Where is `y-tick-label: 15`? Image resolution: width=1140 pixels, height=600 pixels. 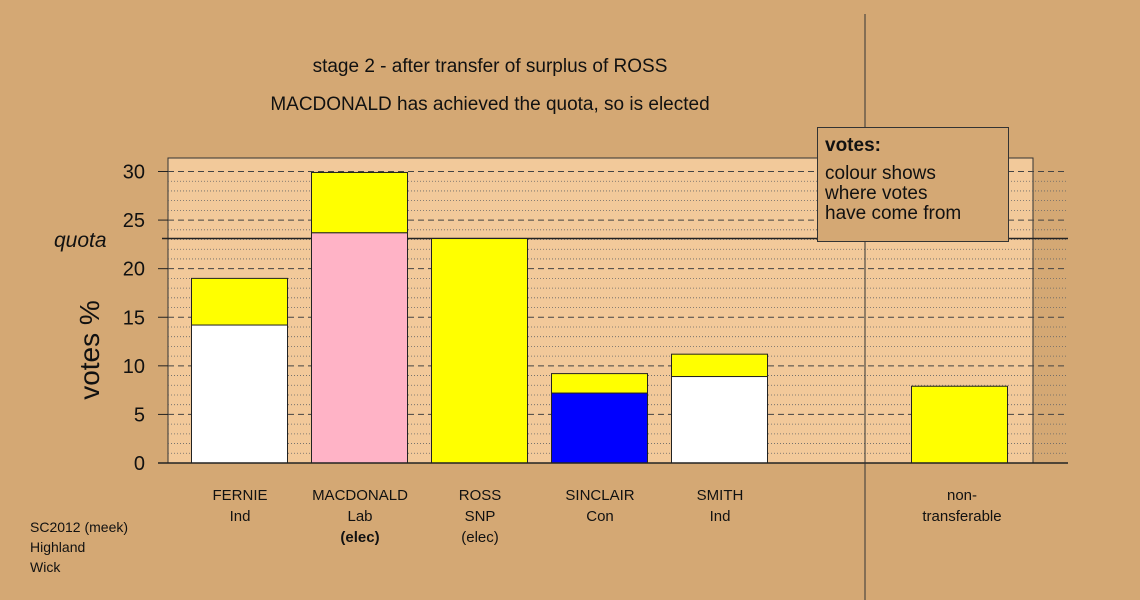 y-tick-label: 15 is located at coordinates (134, 318).